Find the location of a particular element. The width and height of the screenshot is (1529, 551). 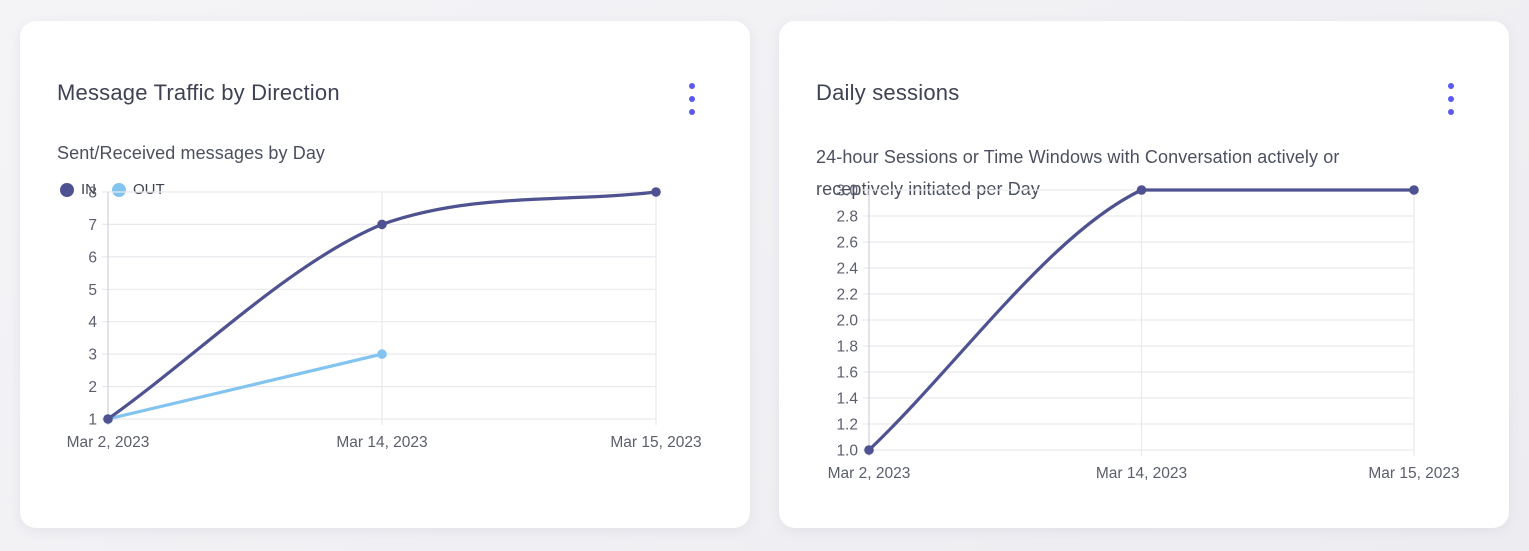

svg-text: 2.0 is located at coordinates (847, 321).